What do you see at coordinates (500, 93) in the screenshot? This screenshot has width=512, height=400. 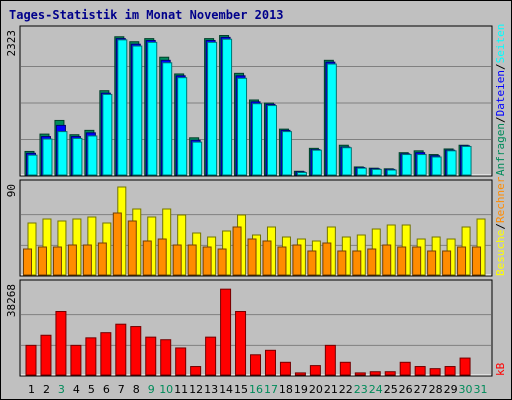 I see `legend-item-dateien: Dateien` at bounding box center [500, 93].